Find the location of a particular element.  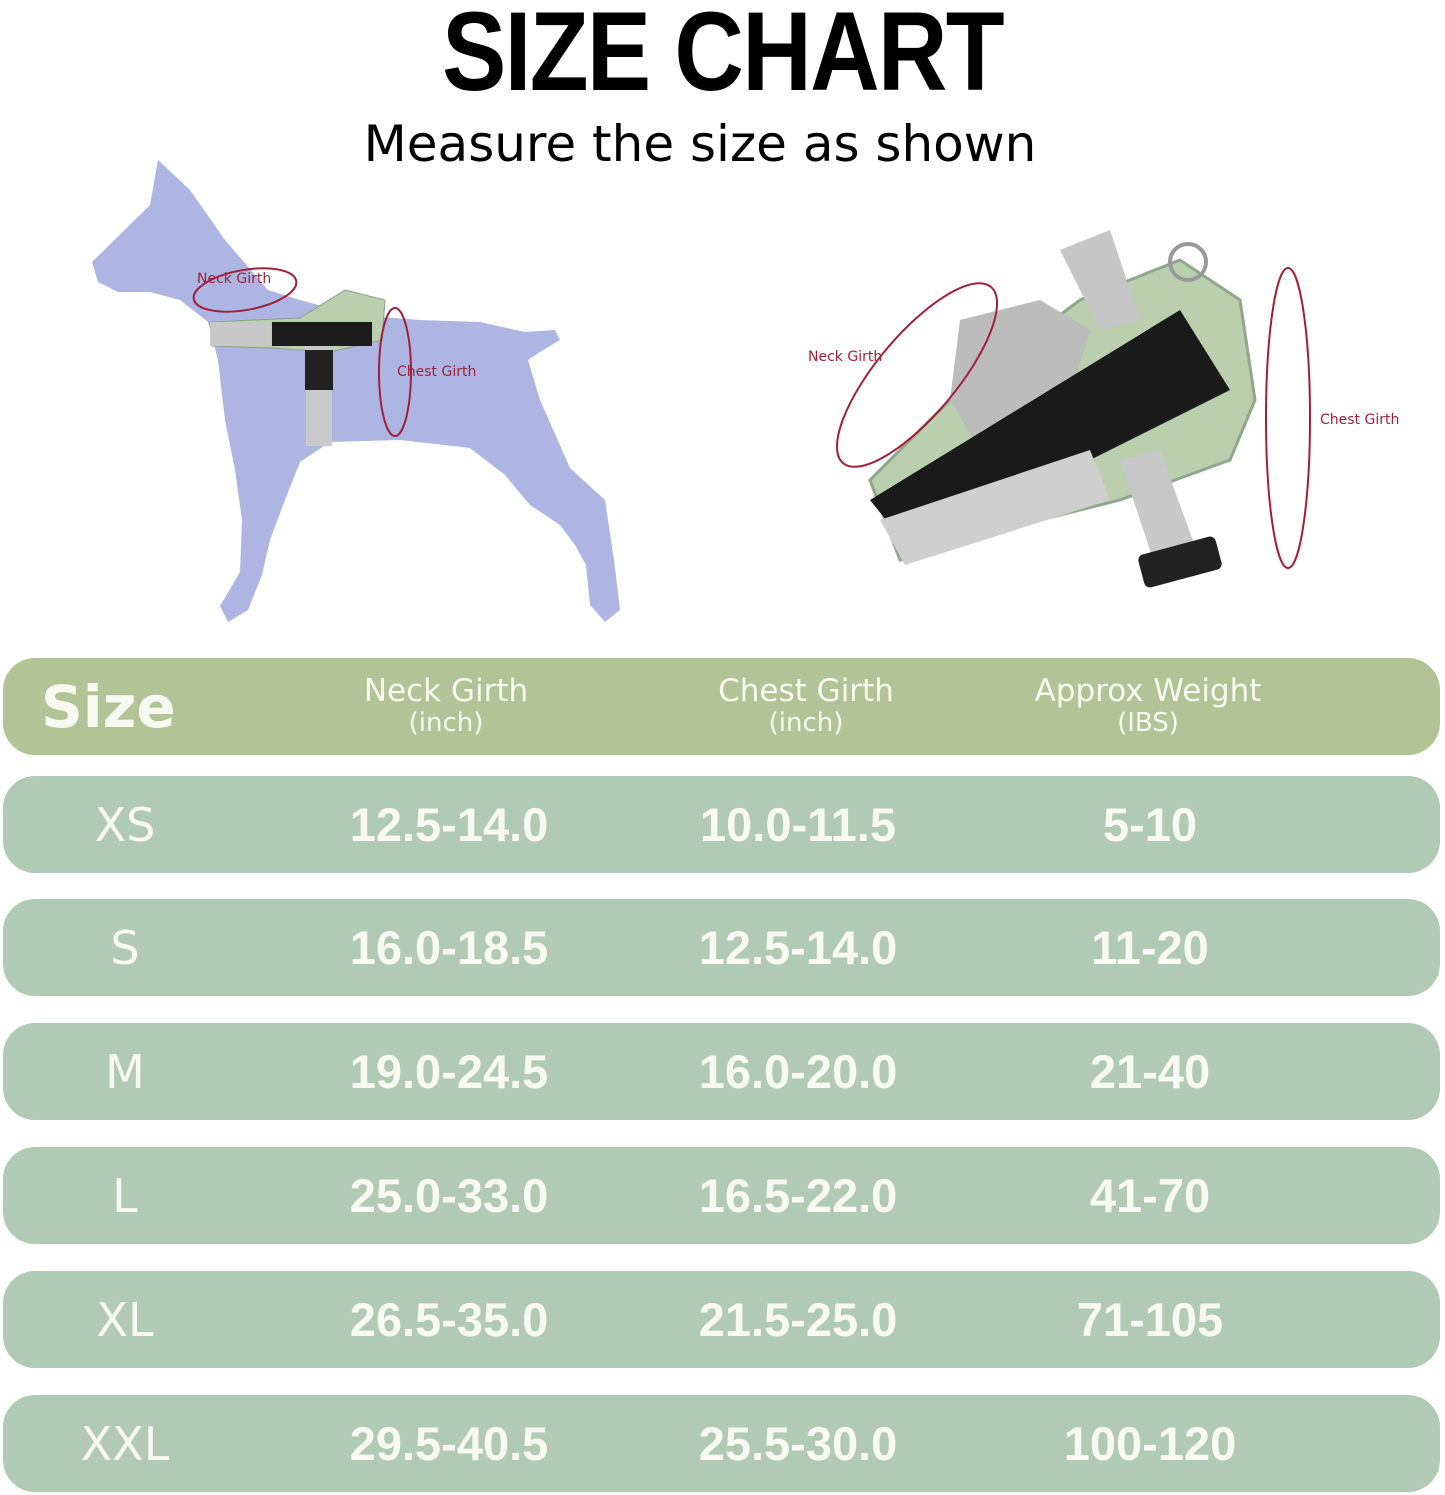

cell-chest: 16.5-22.0 is located at coordinates (798, 1195).